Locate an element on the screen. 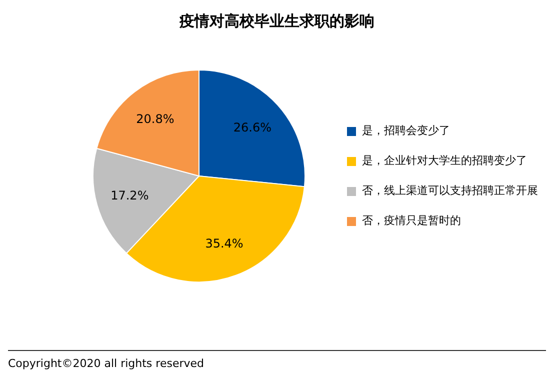 Image resolution: width=554 pixels, height=373 pixels. data-label: 26.6% is located at coordinates (252, 127).